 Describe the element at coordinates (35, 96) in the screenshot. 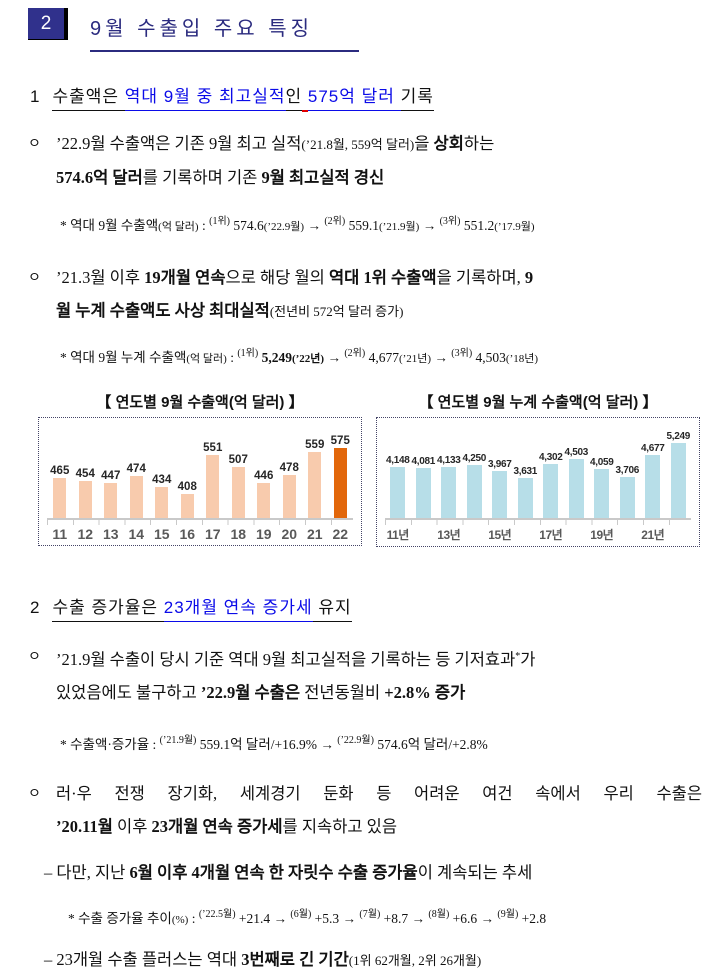

I see `heading-1-number: 1` at that location.